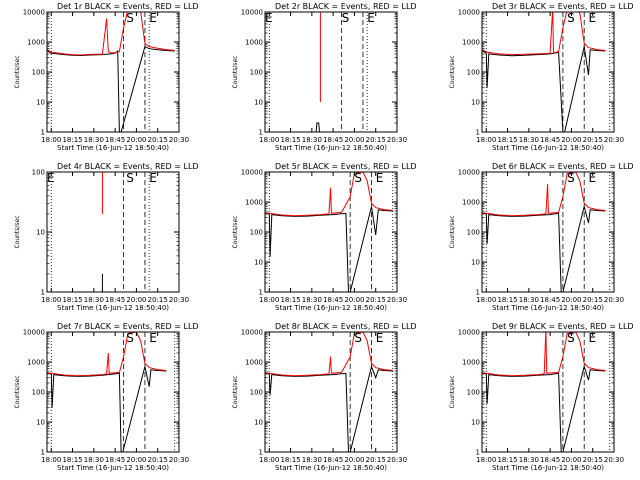  Describe the element at coordinates (346, 326) in the screenshot. I see `panel-title: Det 8r BLACK = Events, RED = LLD` at that location.